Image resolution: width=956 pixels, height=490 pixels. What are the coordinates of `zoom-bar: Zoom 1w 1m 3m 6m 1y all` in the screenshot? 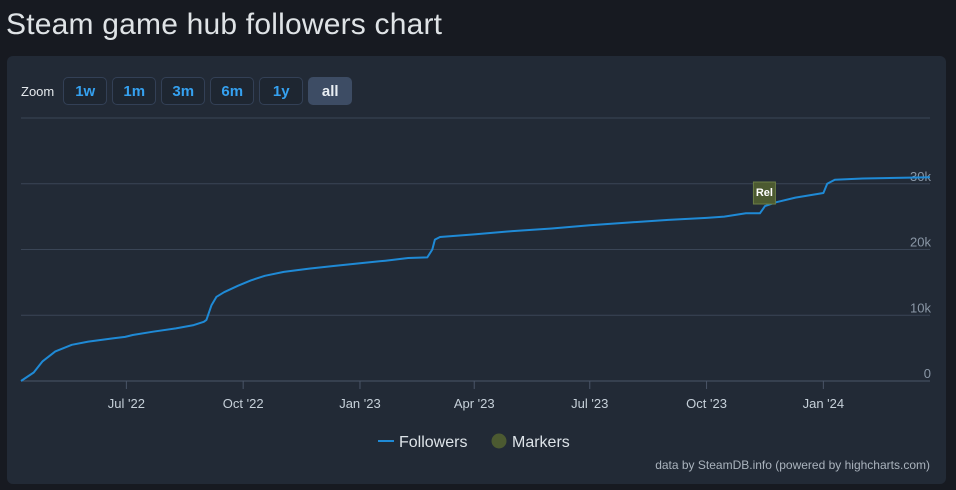 It's located at (187, 91).